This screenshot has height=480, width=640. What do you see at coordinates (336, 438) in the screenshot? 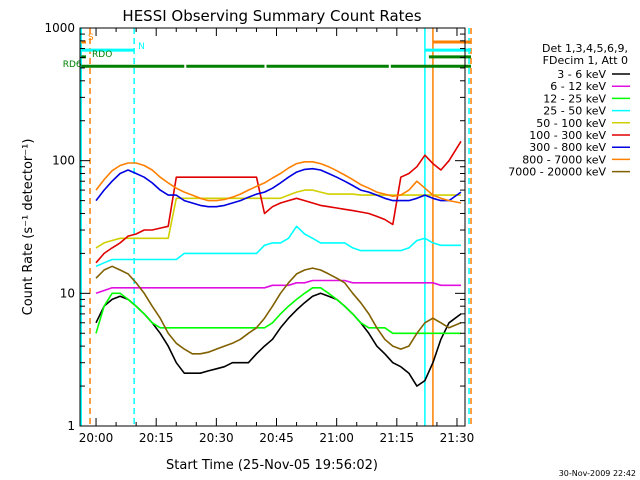
I see `x-tick-label-2100: 21:00` at bounding box center [336, 438].